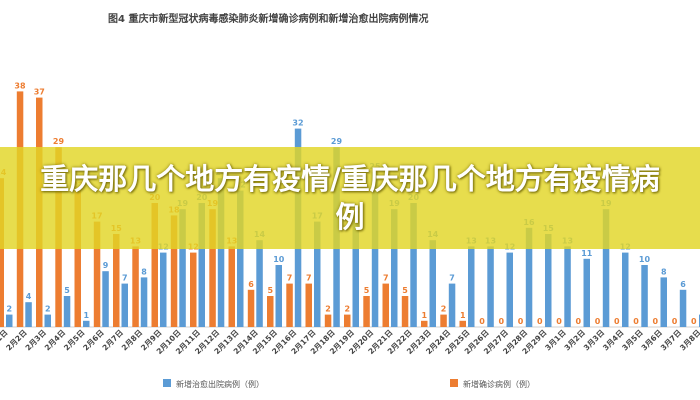 This screenshot has height=400, width=700. Describe the element at coordinates (167, 383) in the screenshot. I see `legend-swatch-recovered` at that location.